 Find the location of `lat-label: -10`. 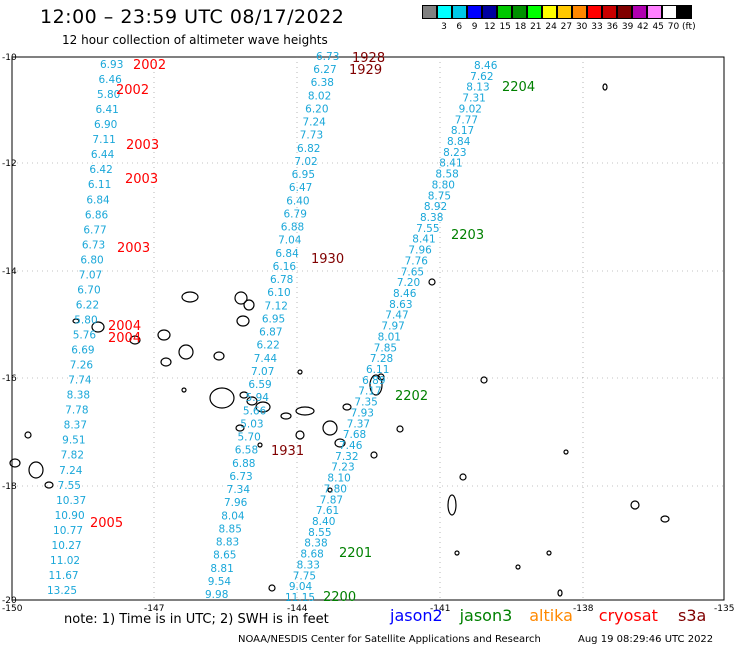

lat-label: -10 is located at coordinates (9, 58).